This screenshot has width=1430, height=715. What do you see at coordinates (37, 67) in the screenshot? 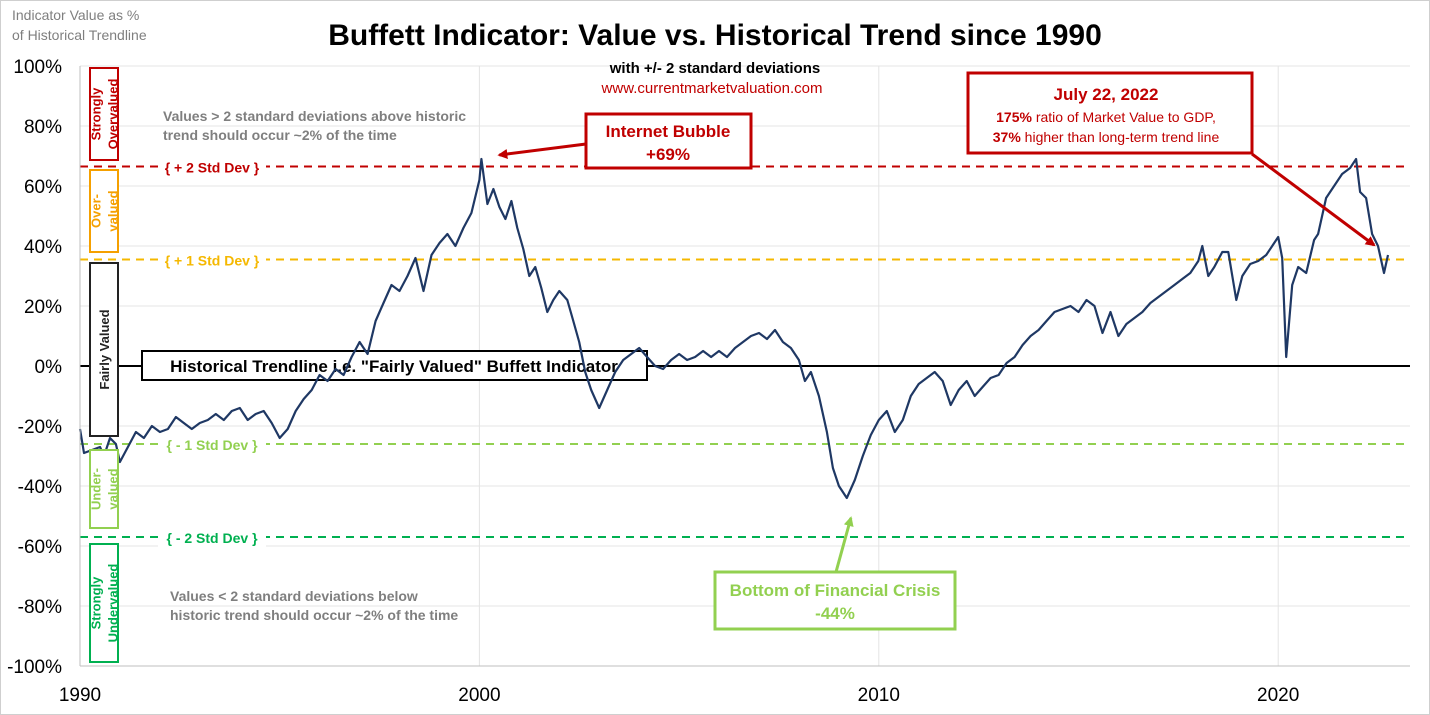
I see `y-tick-label: 100%` at bounding box center [37, 67].